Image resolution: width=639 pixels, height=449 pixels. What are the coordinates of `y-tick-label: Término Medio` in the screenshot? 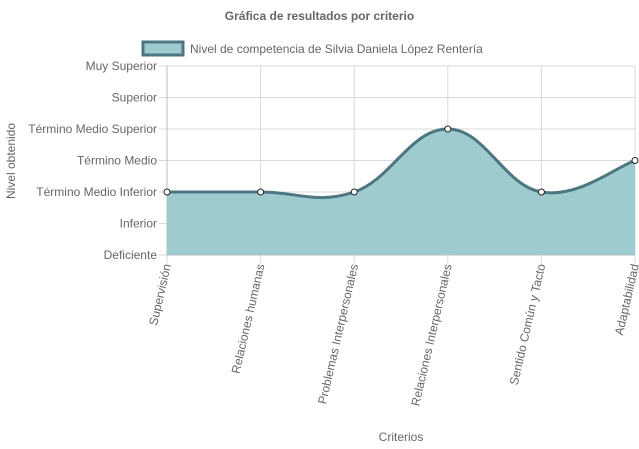 It's located at (117, 161).